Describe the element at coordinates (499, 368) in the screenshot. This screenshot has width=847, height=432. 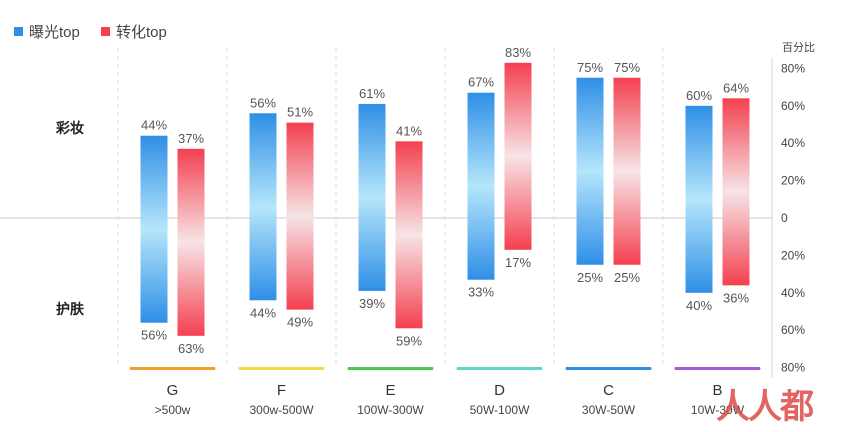
I see `category-underline-D` at that location.